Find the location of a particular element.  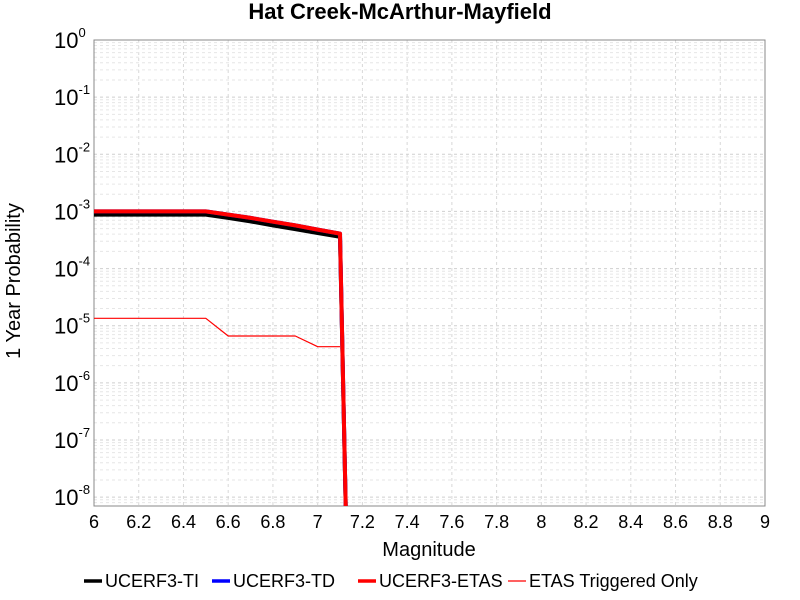

x-tick-label: 6.4 is located at coordinates (183, 522).